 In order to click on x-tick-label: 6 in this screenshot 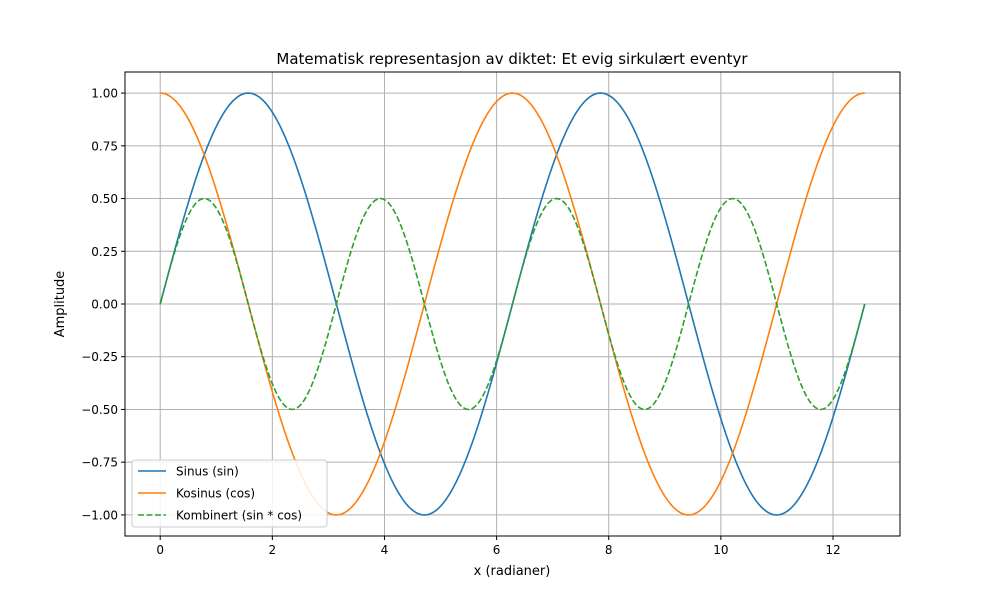, I will do `click(497, 550)`.